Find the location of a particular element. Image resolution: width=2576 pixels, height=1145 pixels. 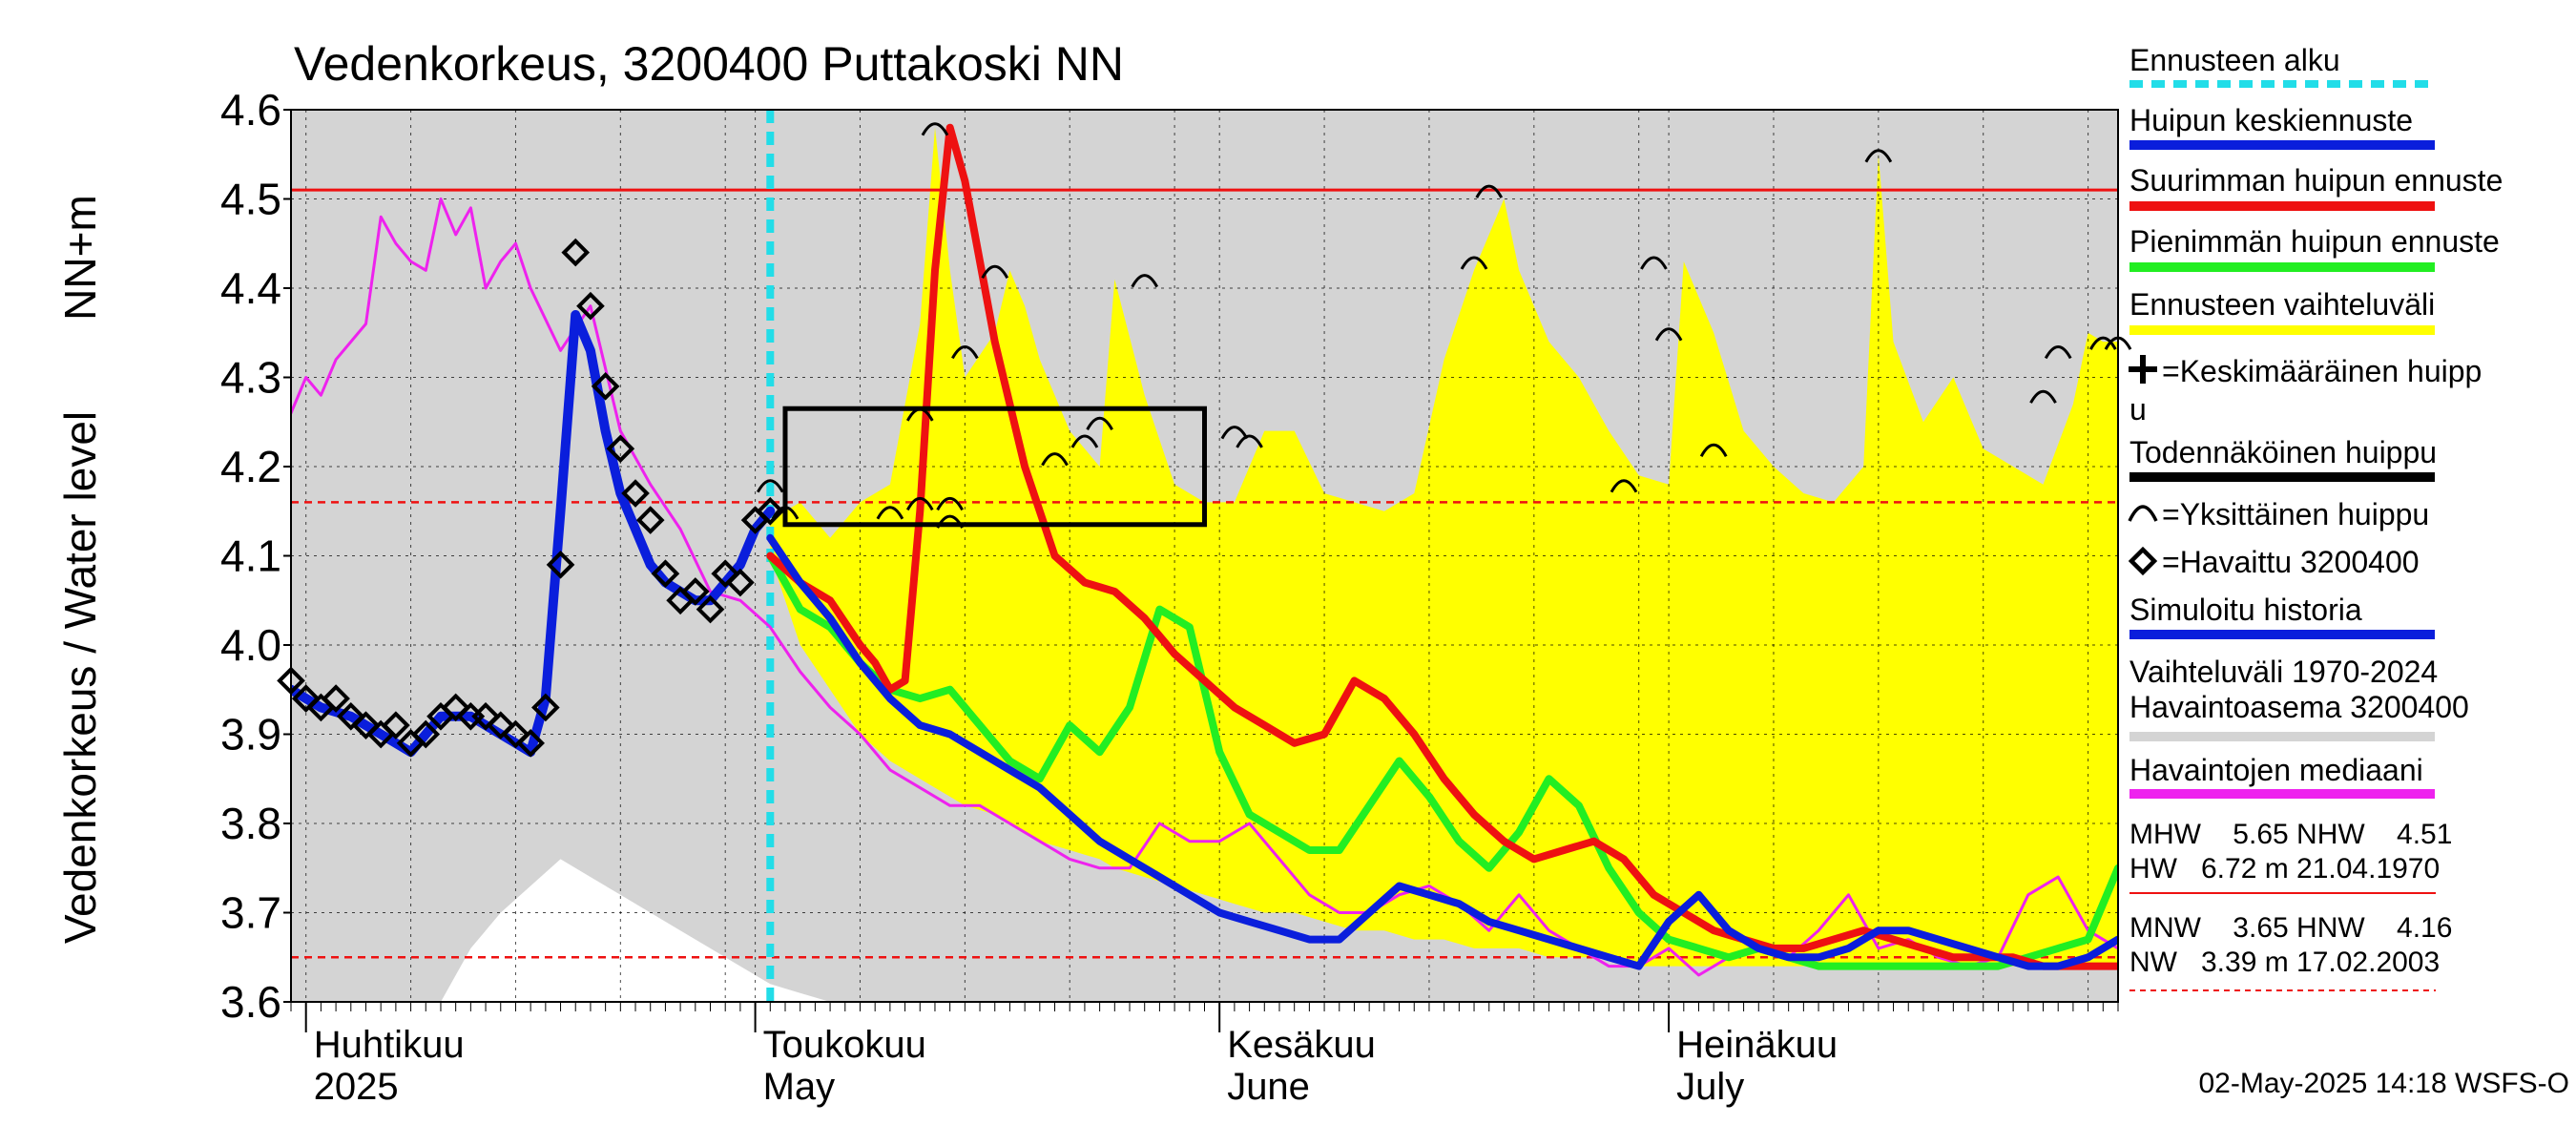

y-tick-label: 4.5 is located at coordinates (250, 199).